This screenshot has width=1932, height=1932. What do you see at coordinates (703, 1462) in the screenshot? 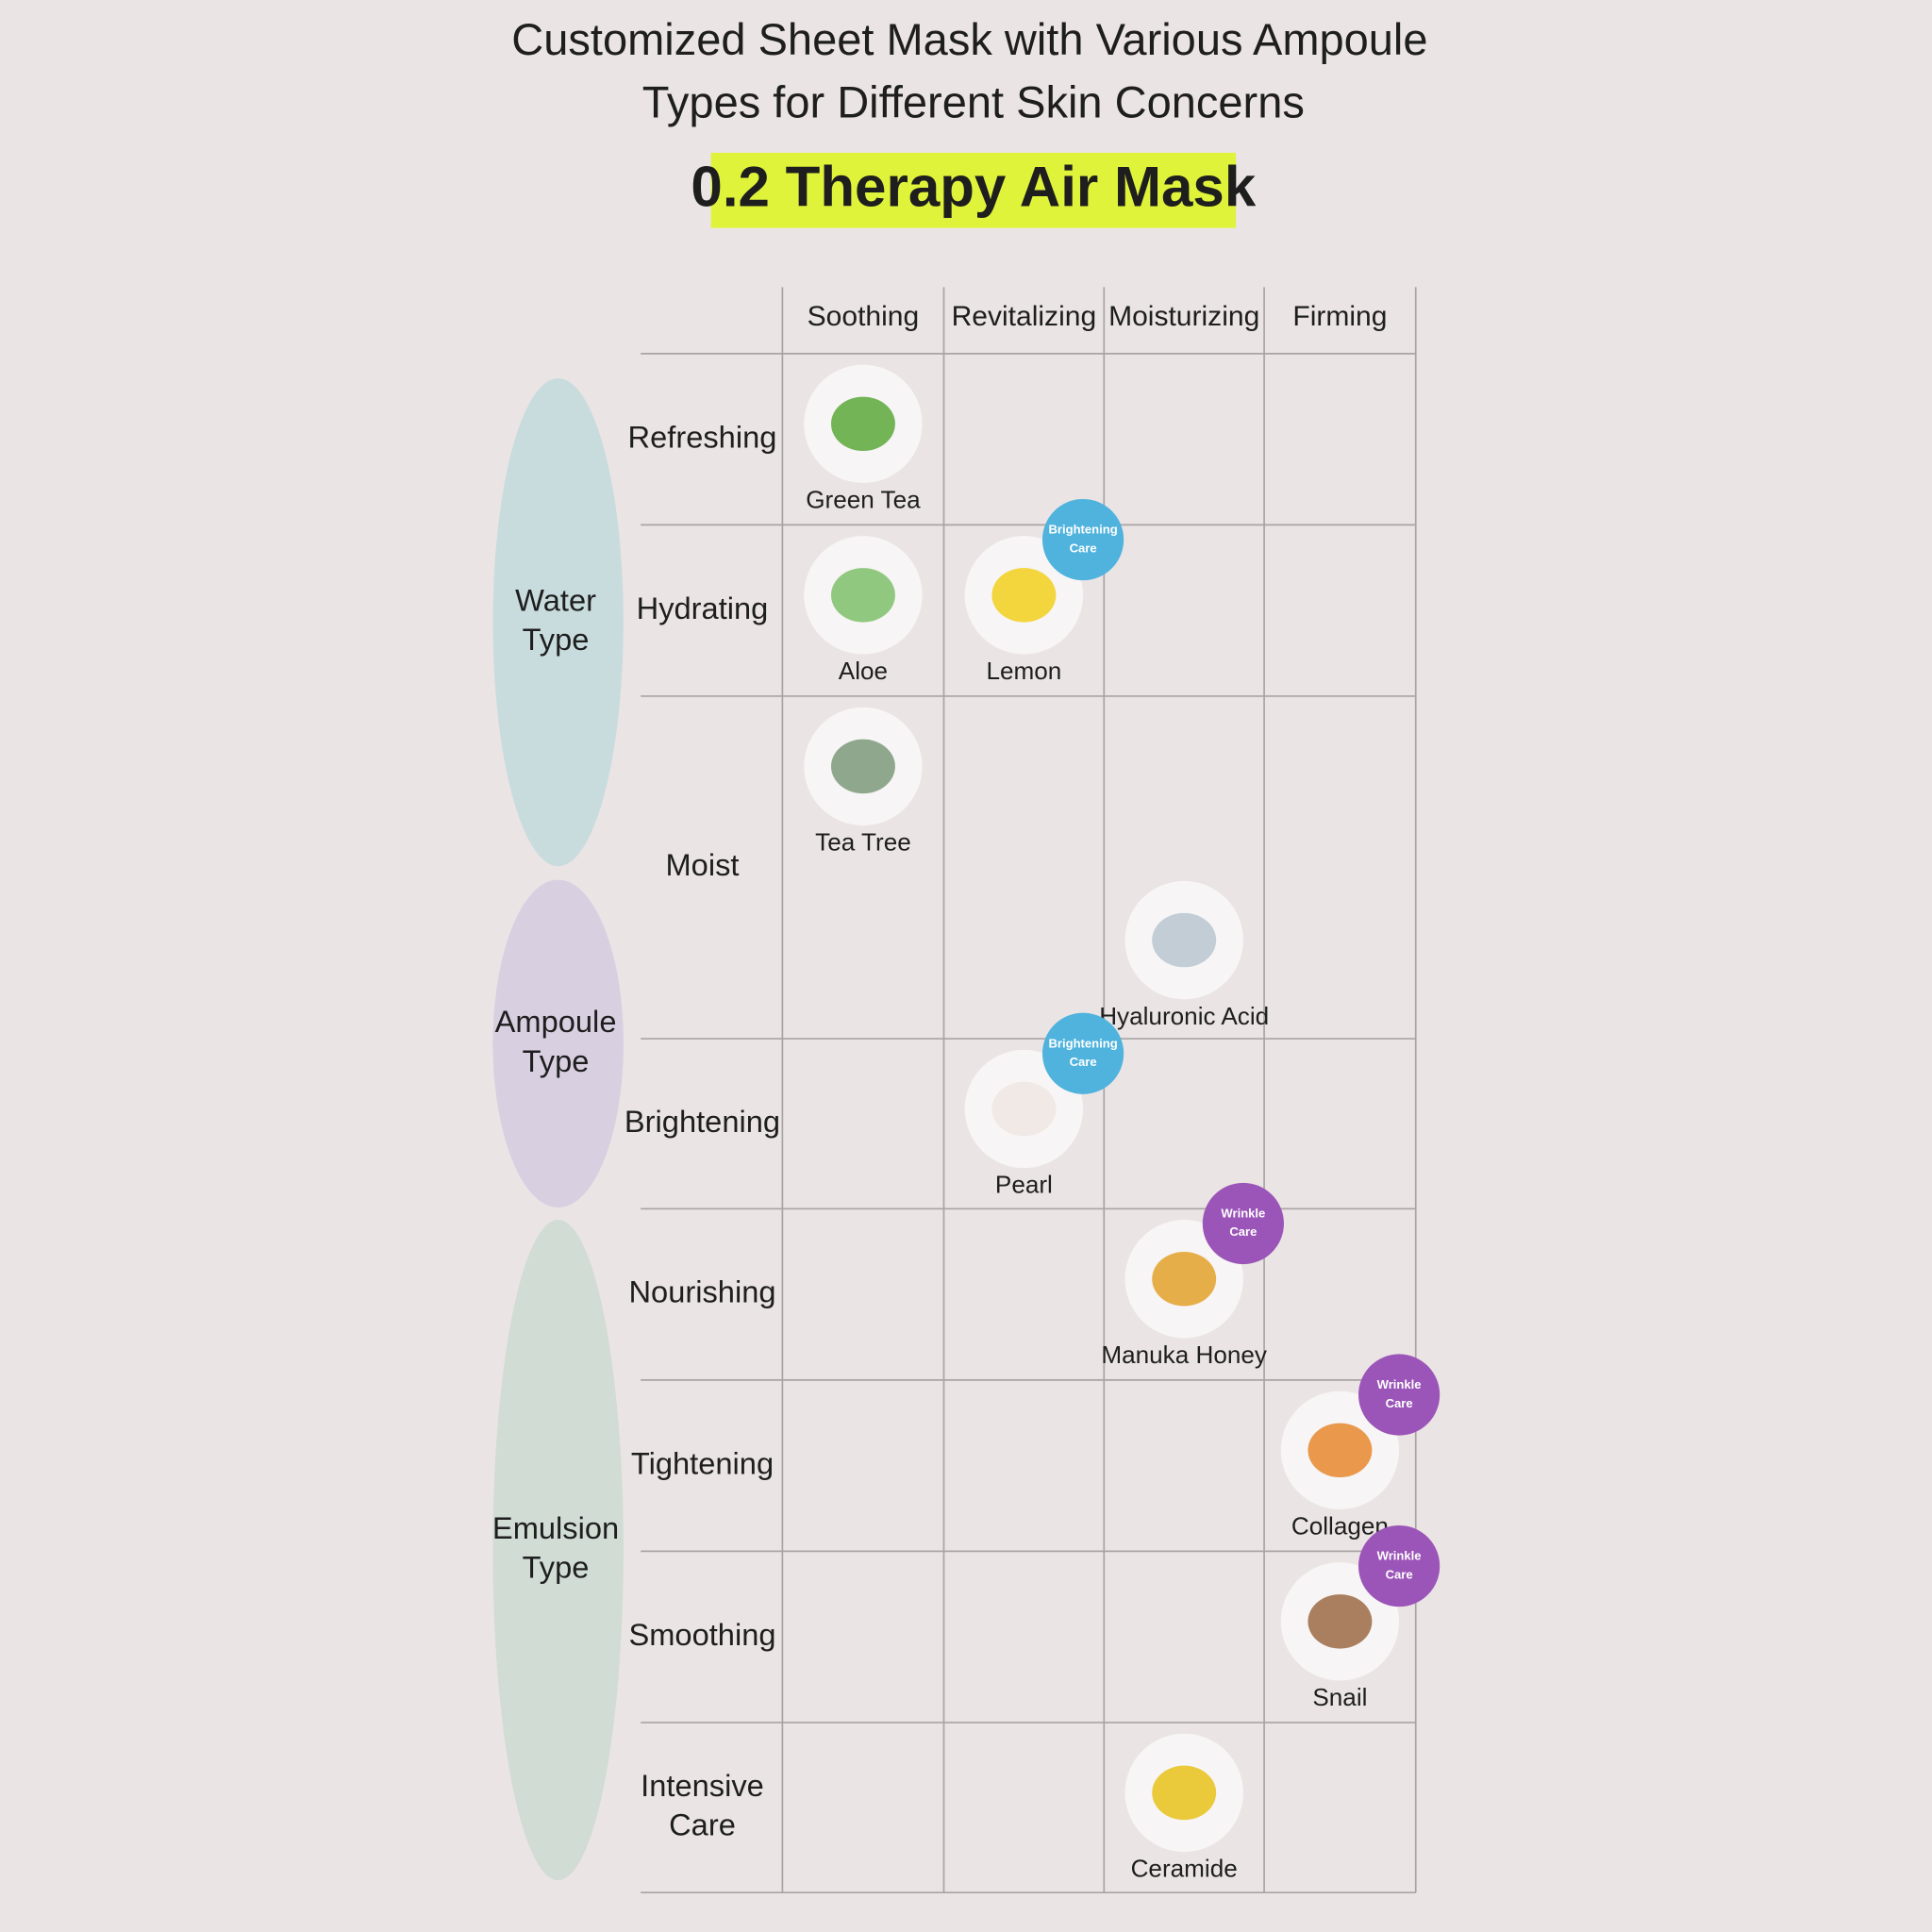
I see `row-label: Tightening` at bounding box center [703, 1462].